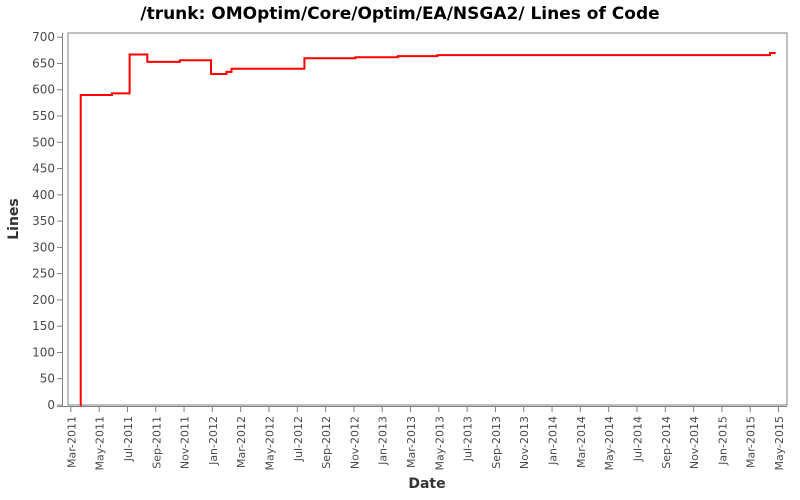 This screenshot has height=500, width=800. Describe the element at coordinates (439, 443) in the screenshot. I see `x-tick-label: May-2013` at that location.